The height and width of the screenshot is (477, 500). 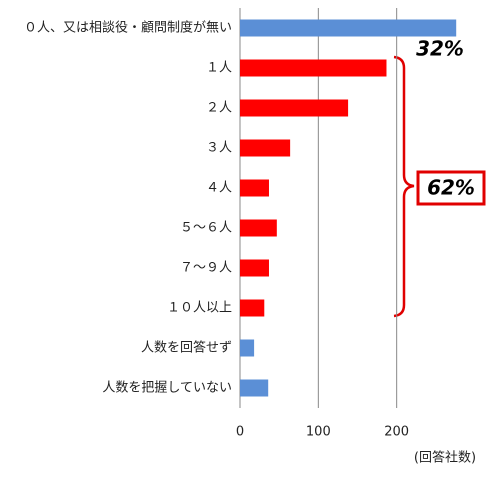 I want to click on y-tick-label: ７～９人, so click(x=206, y=268).